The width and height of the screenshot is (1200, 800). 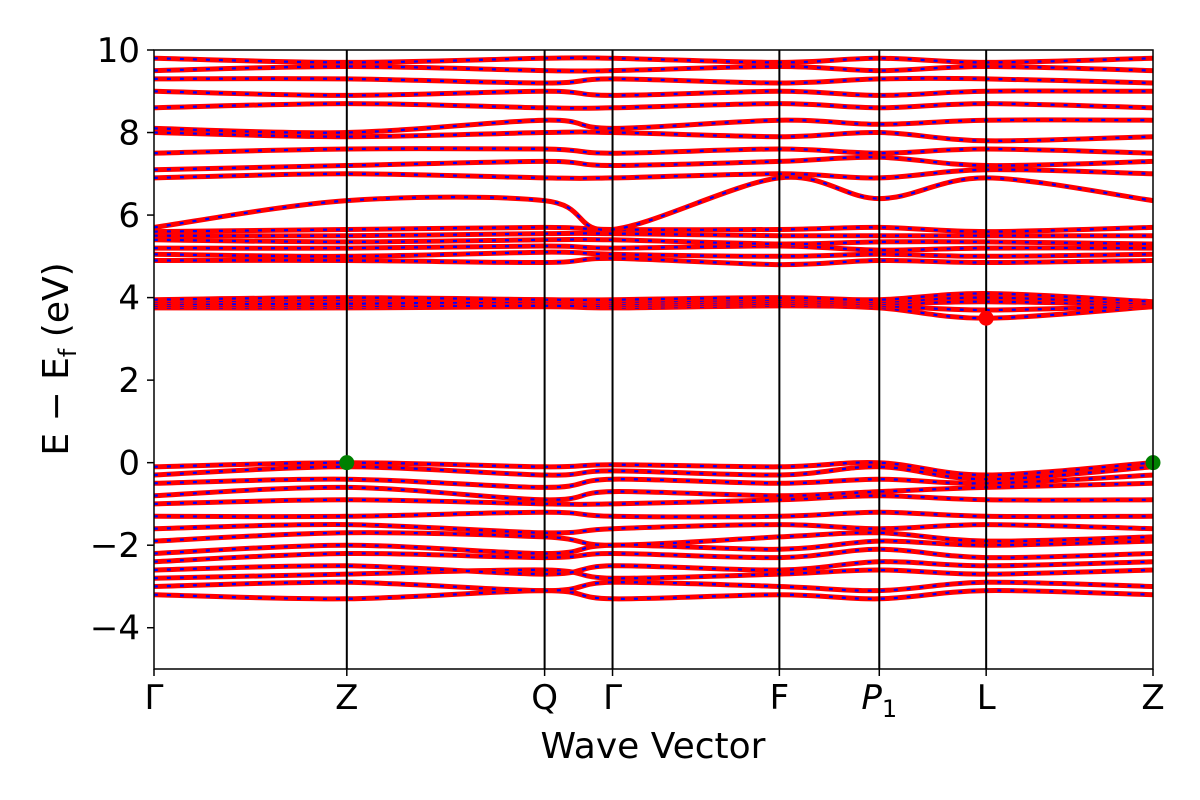 I want to click on y-axis-title-subscript: f, so click(x=68, y=352).